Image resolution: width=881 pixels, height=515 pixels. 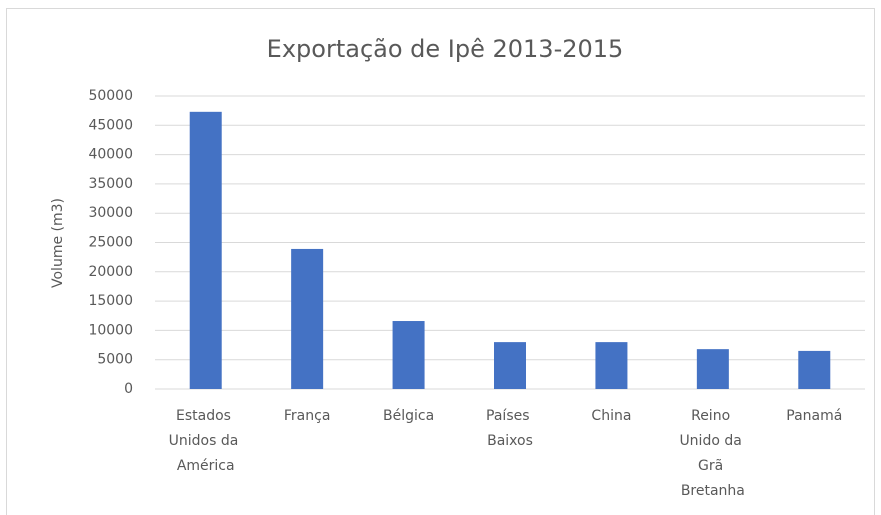 I want to click on x-tick-label: Reino Unido da Grã Bretanha, so click(x=712, y=453).